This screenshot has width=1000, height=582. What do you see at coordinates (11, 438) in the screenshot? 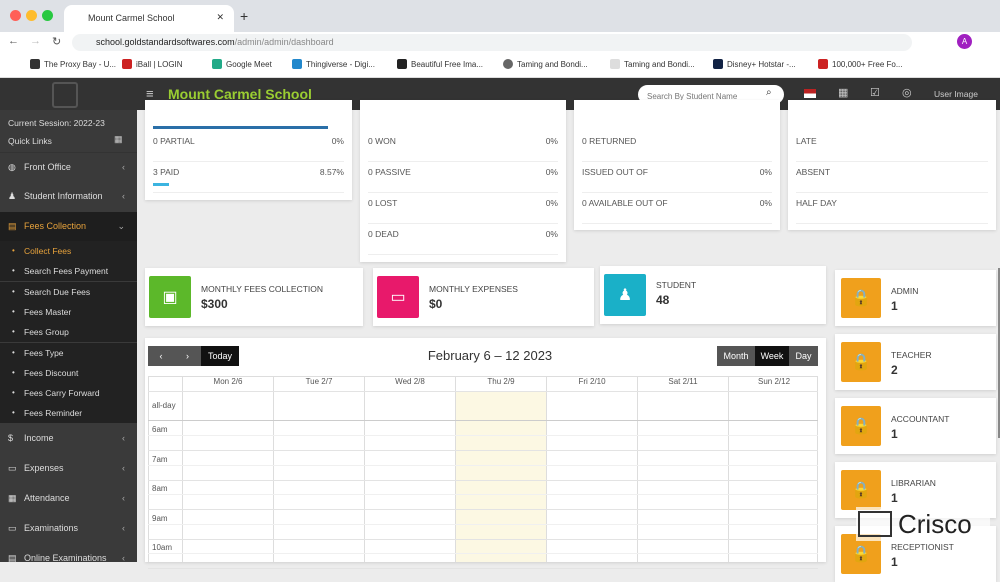
I see `dollar-icon: $` at bounding box center [11, 438].